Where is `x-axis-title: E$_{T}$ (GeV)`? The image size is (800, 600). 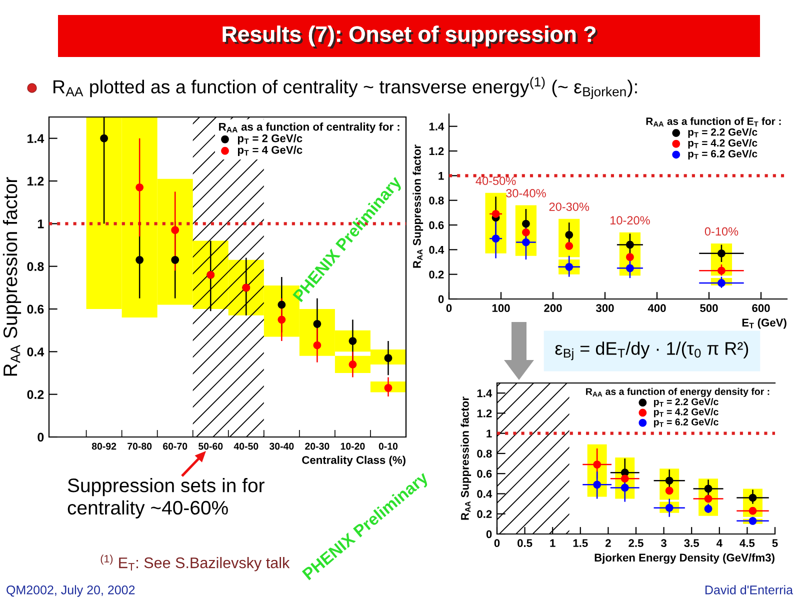 x-axis-title: E$_{T}$ (GeV) is located at coordinates (764, 323).